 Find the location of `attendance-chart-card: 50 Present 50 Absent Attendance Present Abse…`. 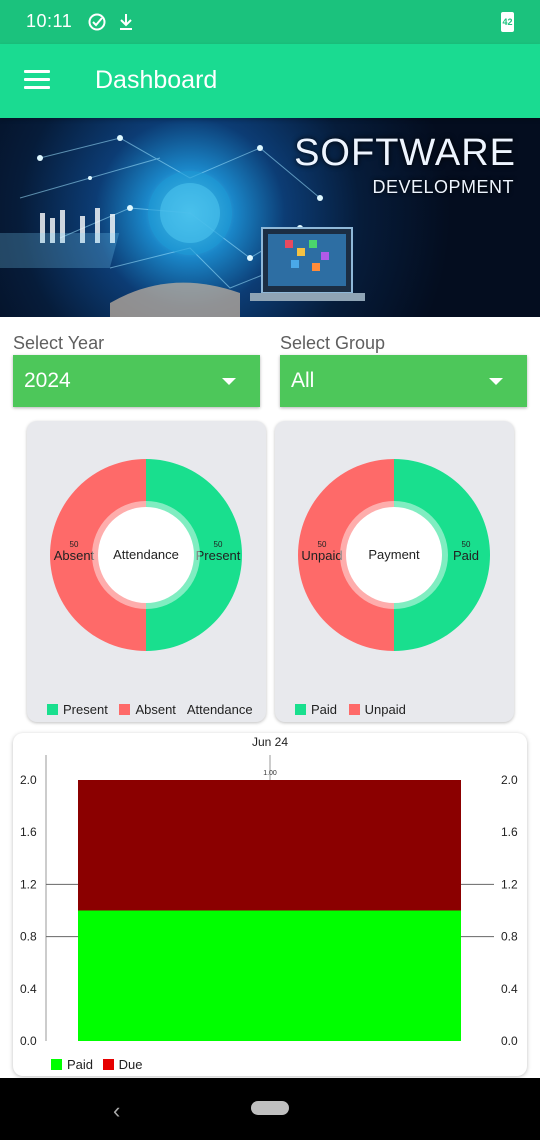

attendance-chart-card: 50 Present 50 Absent Attendance Present Abse… is located at coordinates (146, 571).